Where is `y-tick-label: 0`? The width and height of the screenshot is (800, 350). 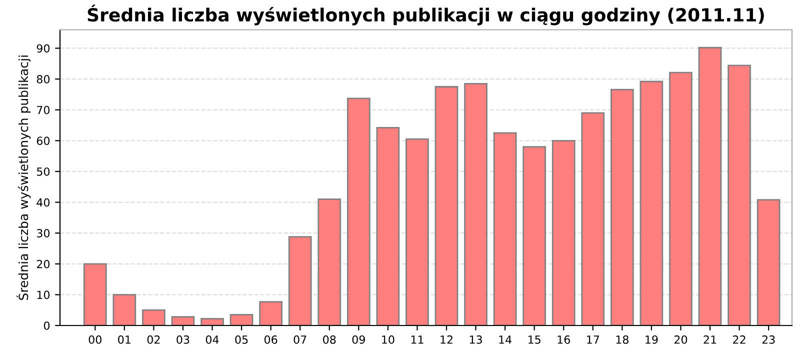
y-tick-label: 0 is located at coordinates (47, 325).